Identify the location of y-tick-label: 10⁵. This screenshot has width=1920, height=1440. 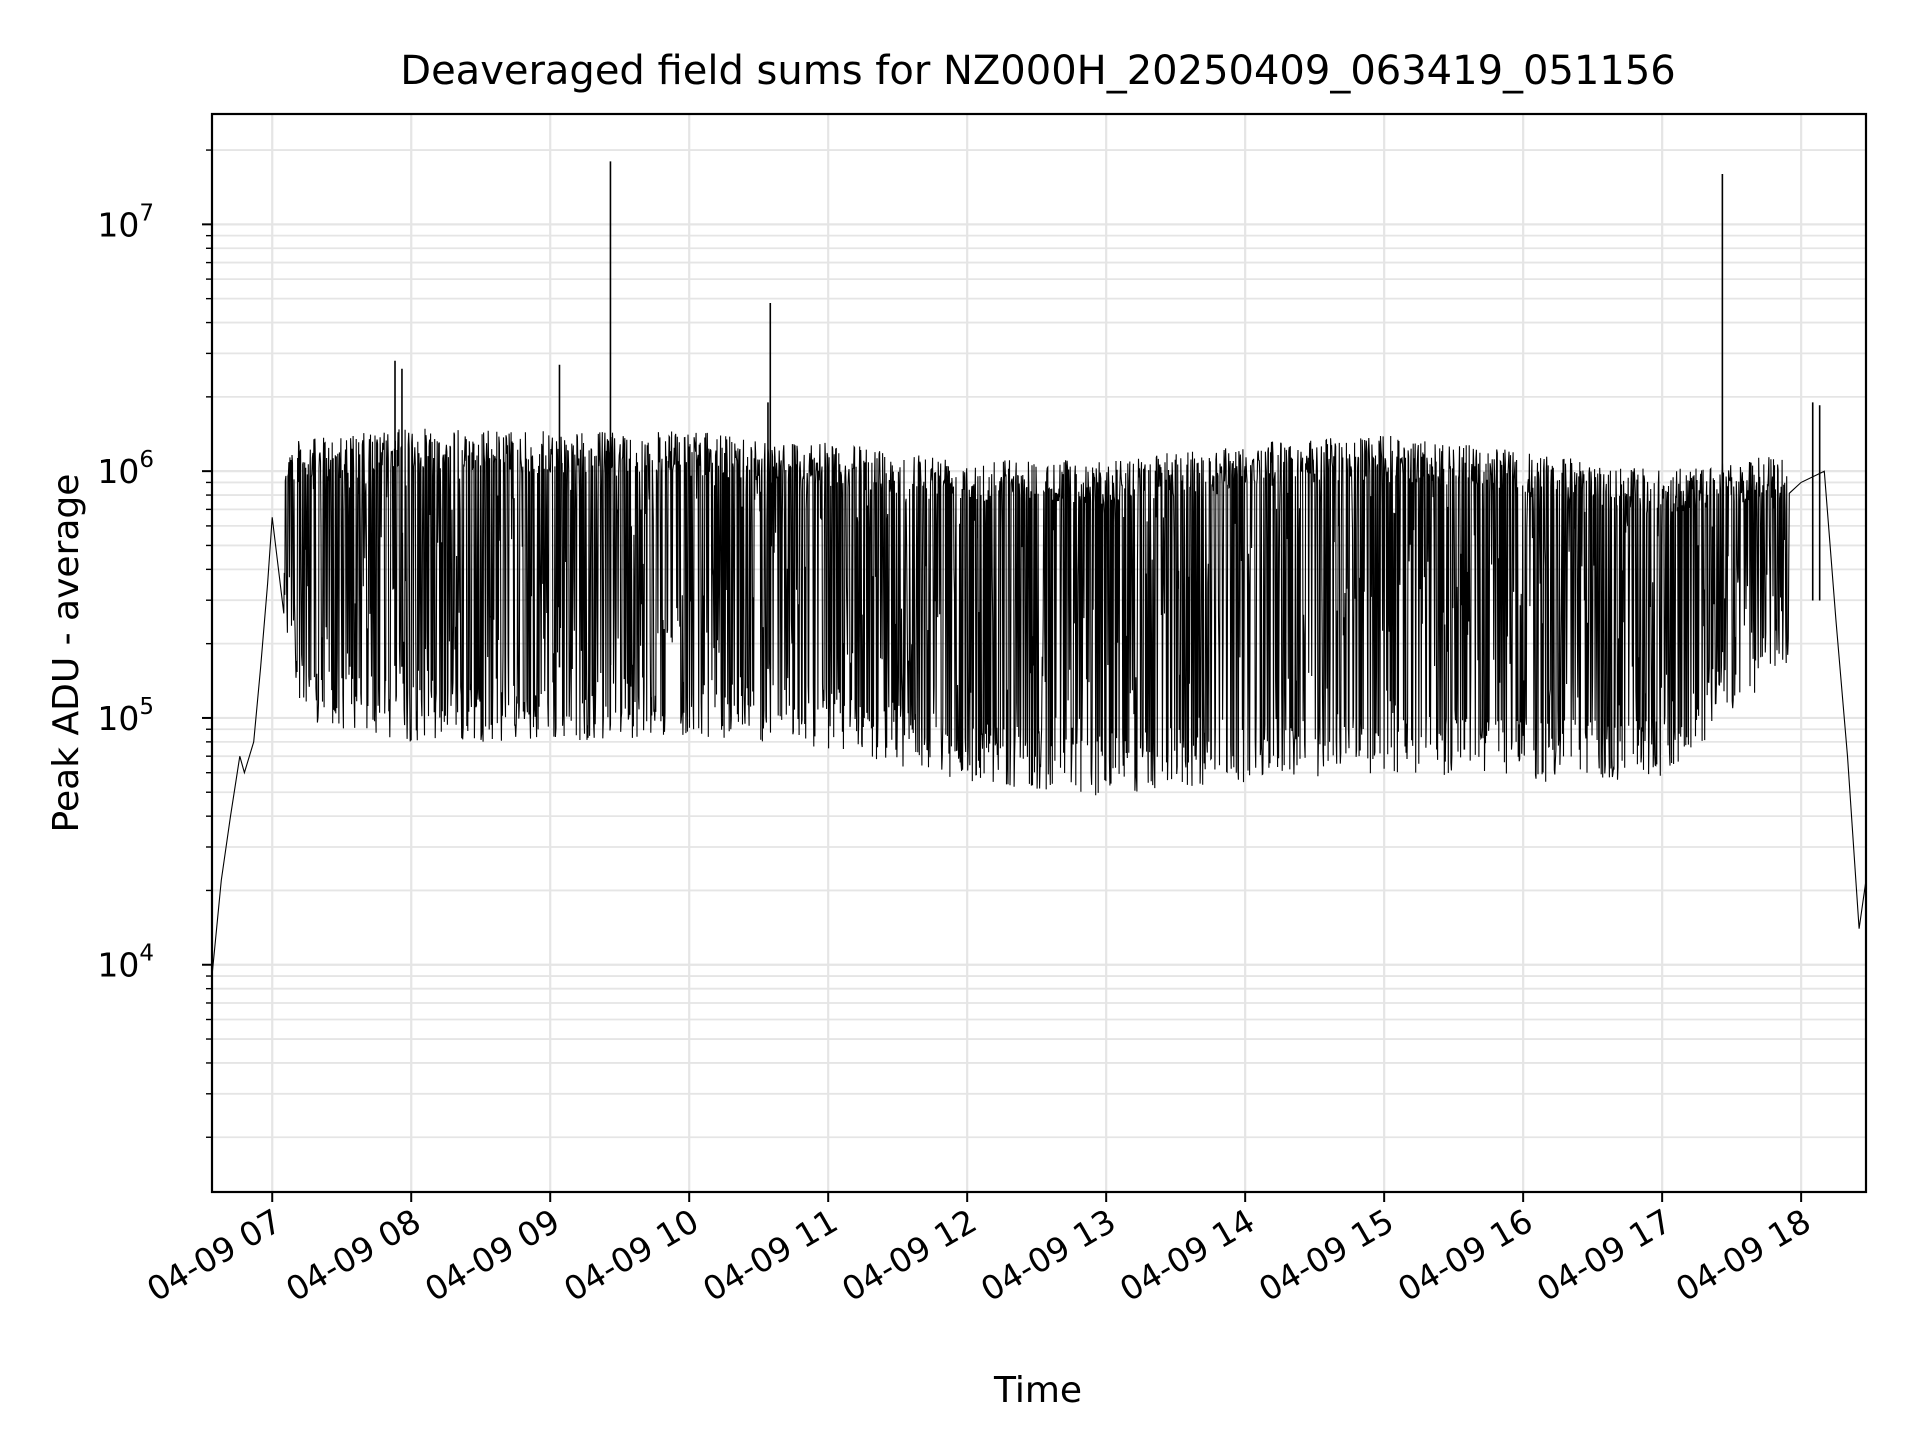
(125, 716).